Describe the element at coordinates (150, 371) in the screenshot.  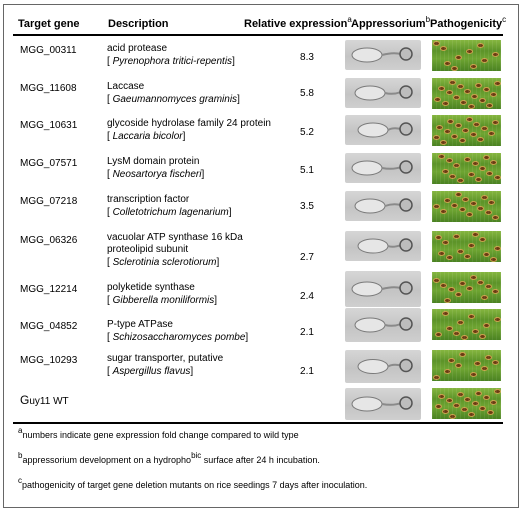
I see `gene-organism: [ Aspergillus flavus]` at that location.